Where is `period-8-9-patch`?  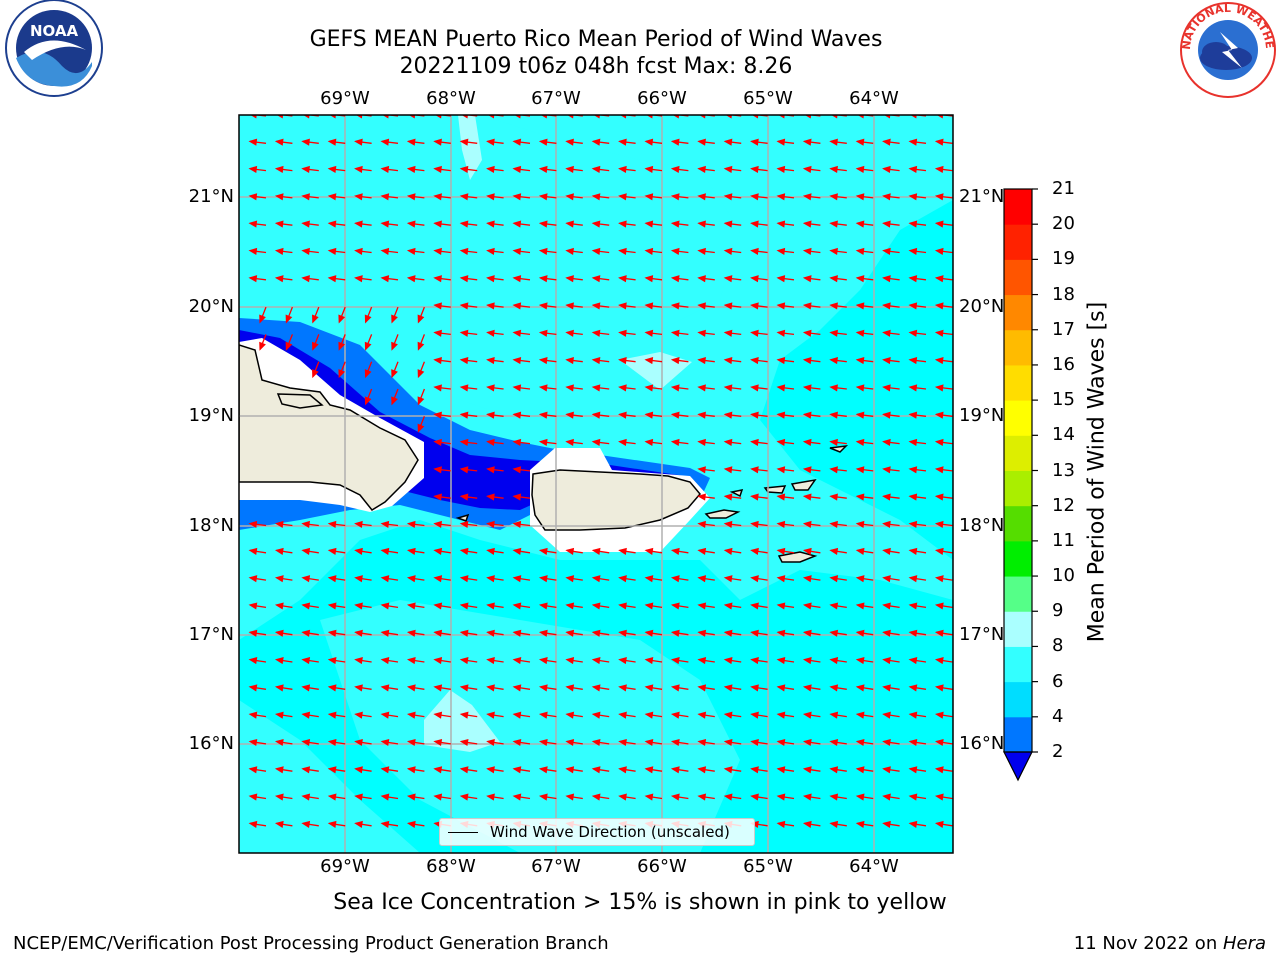 period-8-9-patch is located at coordinates (656, 371).